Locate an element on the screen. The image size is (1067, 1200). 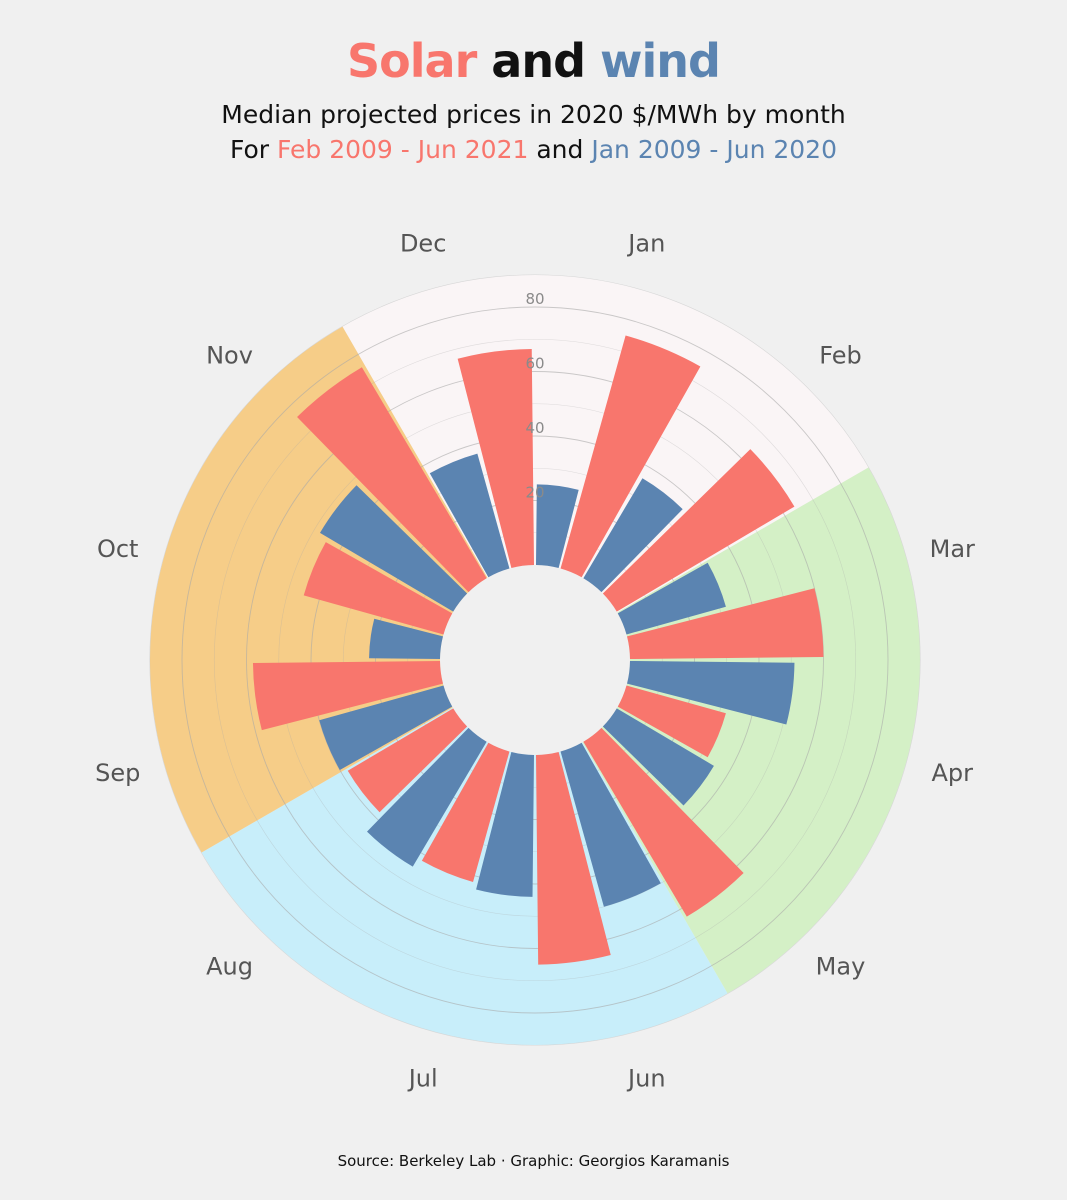
wind-bar-nov is located at coordinates (393, 548).